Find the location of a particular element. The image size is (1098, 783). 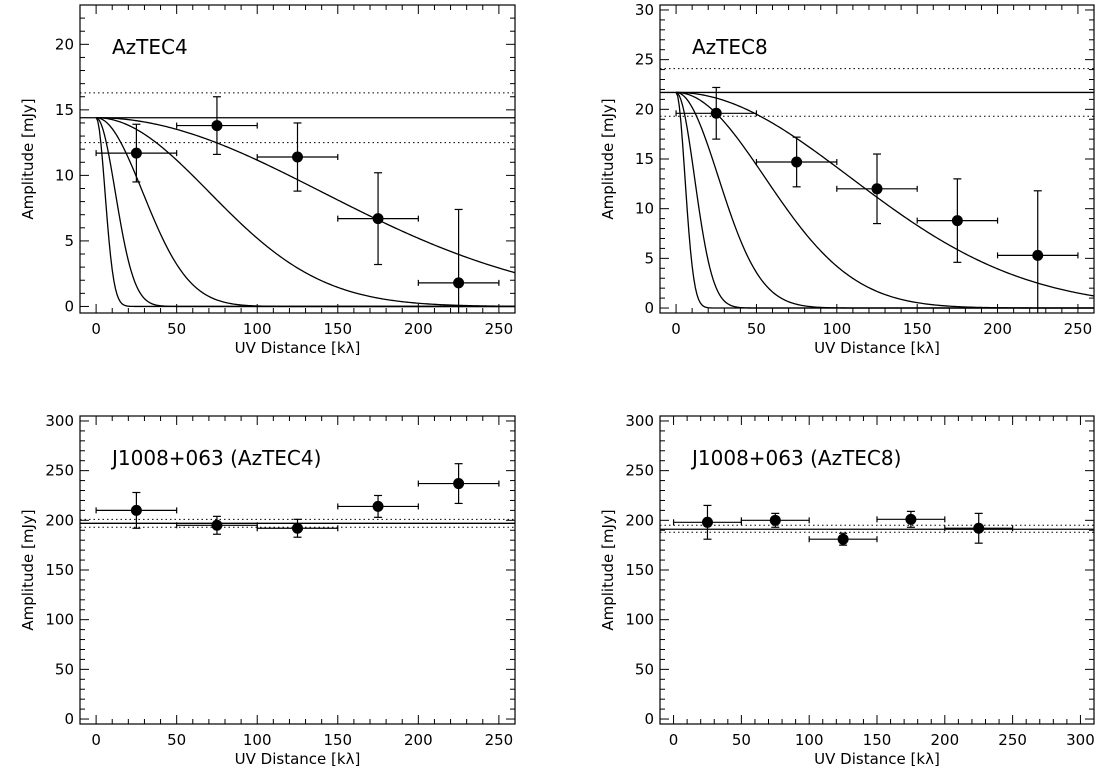

panel-title: J1008+063 (AzTEC8) is located at coordinates (795, 458).